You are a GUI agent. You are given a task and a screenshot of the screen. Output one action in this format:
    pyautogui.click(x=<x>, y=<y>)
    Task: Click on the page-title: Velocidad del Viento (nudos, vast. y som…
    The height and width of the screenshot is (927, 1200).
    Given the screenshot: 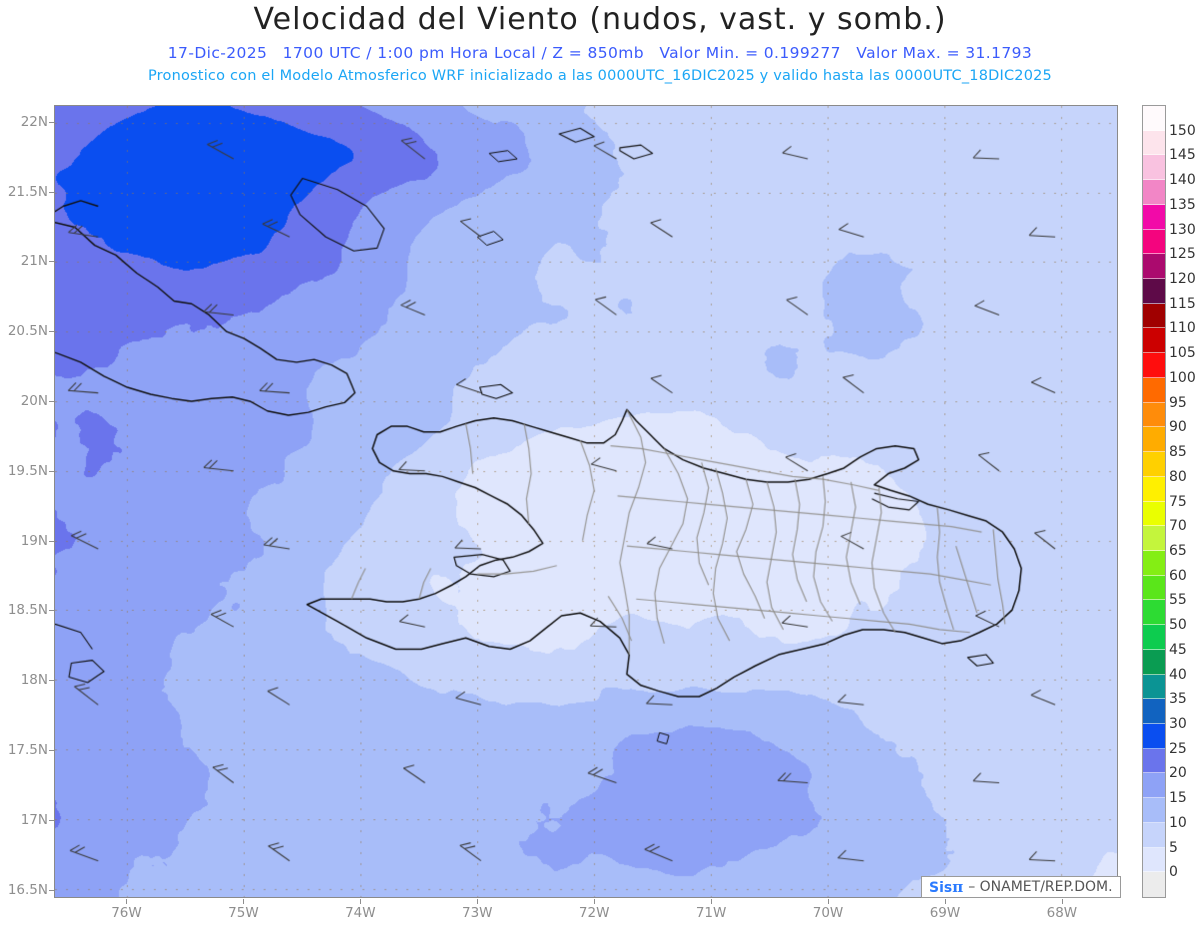 What is the action you would take?
    pyautogui.click(x=600, y=19)
    